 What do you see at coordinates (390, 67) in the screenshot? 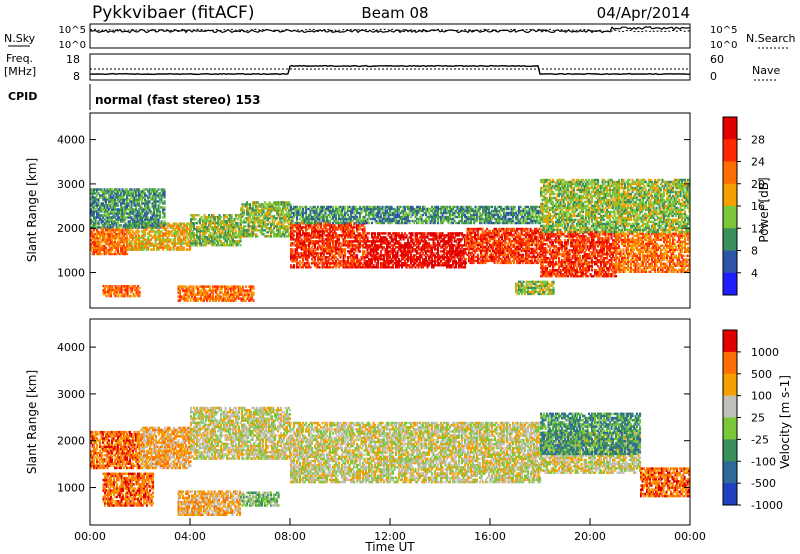
I see `freq-panel-frame` at bounding box center [390, 67].